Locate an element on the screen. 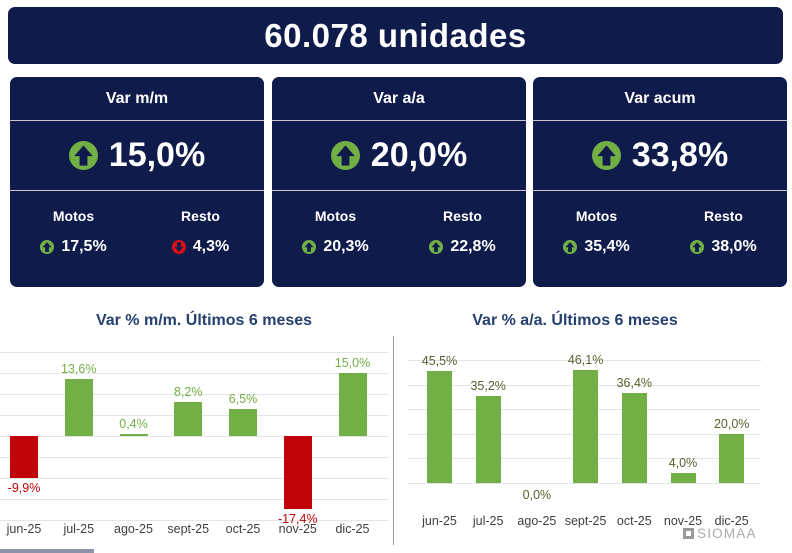 The height and width of the screenshot is (553, 792). kpi-sub-row: Motos 35,4% Resto 38,0% is located at coordinates (660, 223).